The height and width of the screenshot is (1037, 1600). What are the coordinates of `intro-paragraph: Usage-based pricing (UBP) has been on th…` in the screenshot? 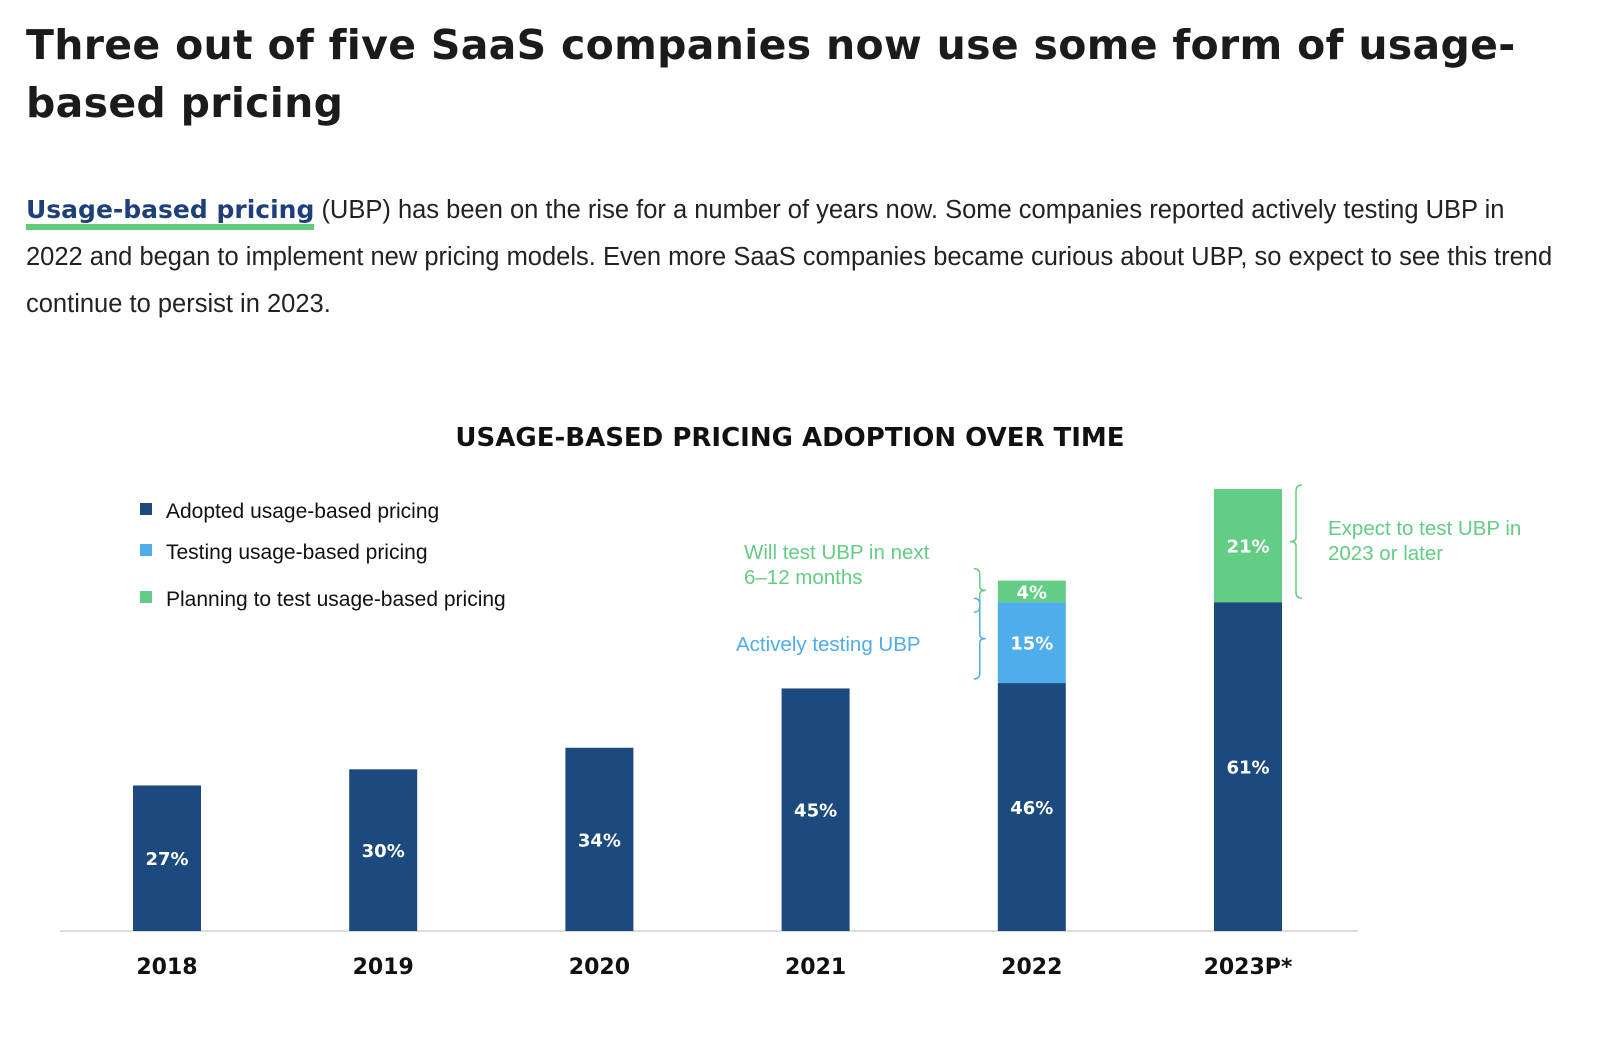 It's located at (791, 257).